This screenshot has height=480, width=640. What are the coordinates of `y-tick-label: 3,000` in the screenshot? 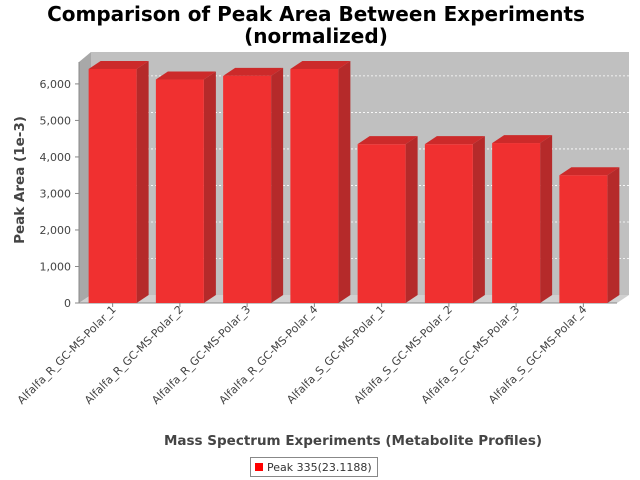 It's located at (56, 193).